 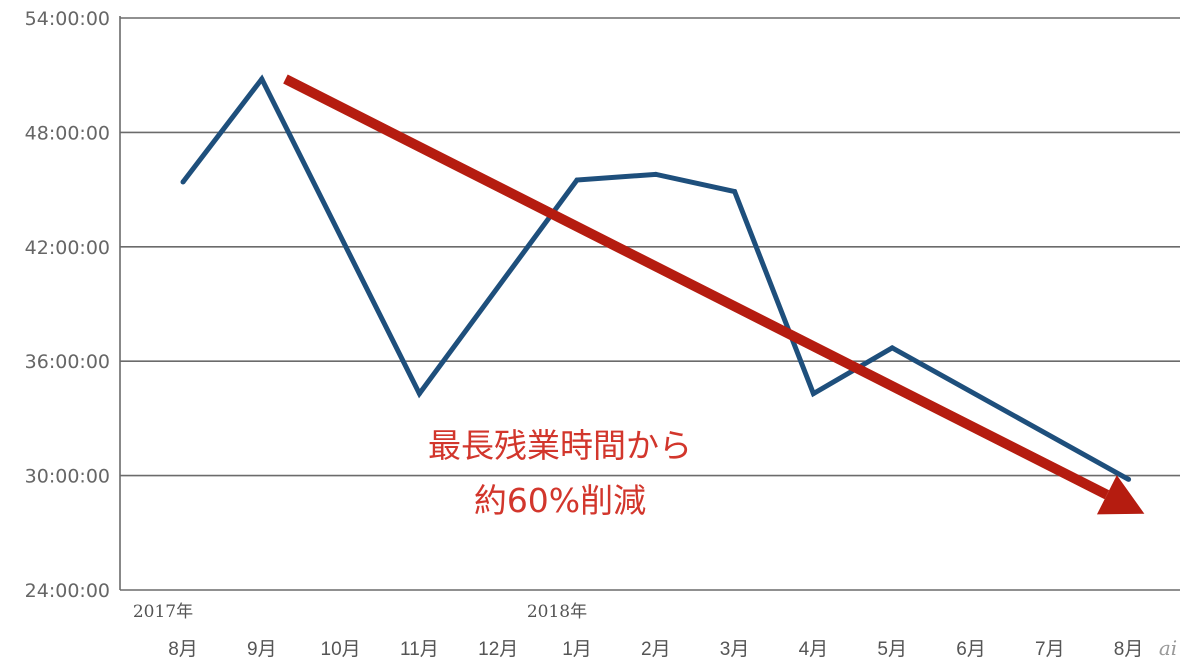 What do you see at coordinates (735, 649) in the screenshot?
I see `x-tick-label: 3月` at bounding box center [735, 649].